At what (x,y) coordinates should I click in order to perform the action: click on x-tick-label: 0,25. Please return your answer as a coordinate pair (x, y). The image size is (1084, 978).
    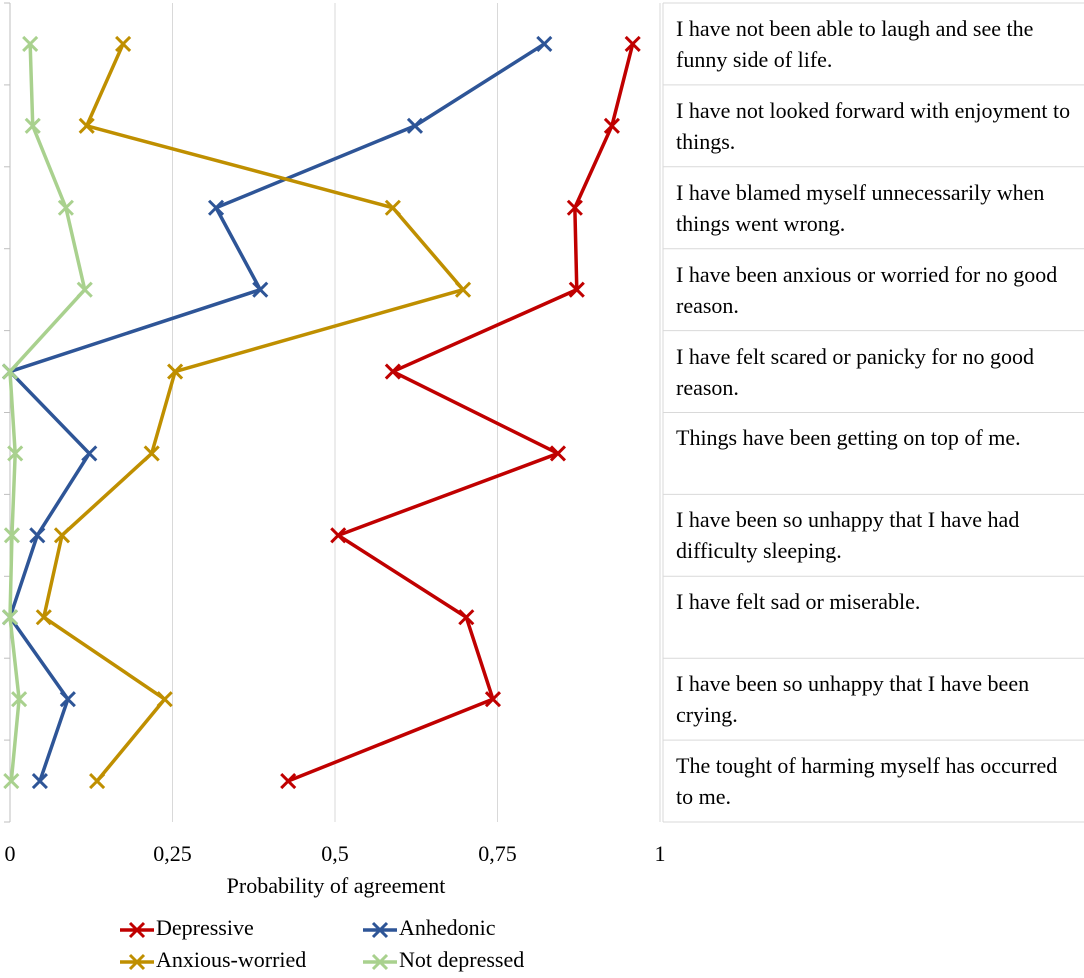
    Looking at the image, I should click on (172, 853).